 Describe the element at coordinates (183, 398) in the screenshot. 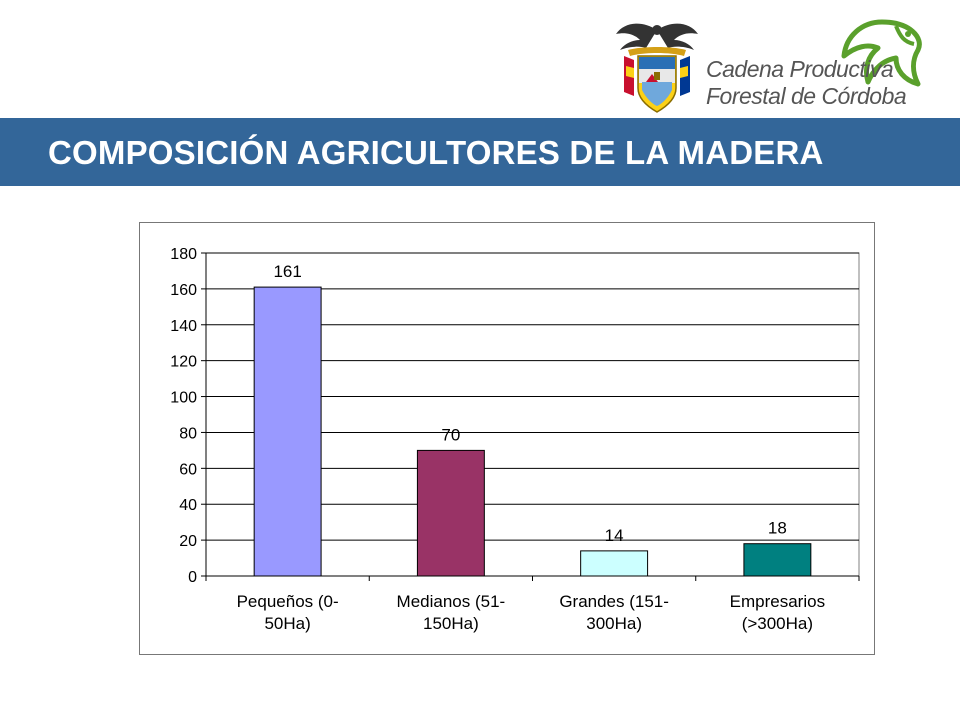

I see `y-tick-label: 100` at that location.